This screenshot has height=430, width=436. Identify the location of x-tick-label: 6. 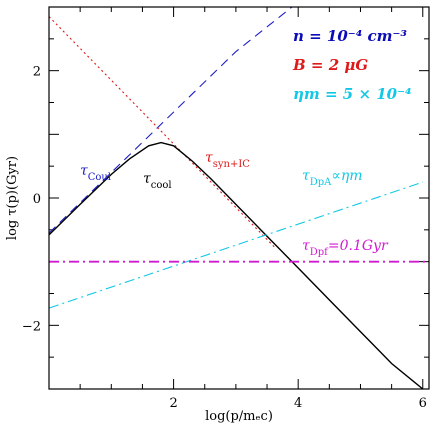
(423, 403).